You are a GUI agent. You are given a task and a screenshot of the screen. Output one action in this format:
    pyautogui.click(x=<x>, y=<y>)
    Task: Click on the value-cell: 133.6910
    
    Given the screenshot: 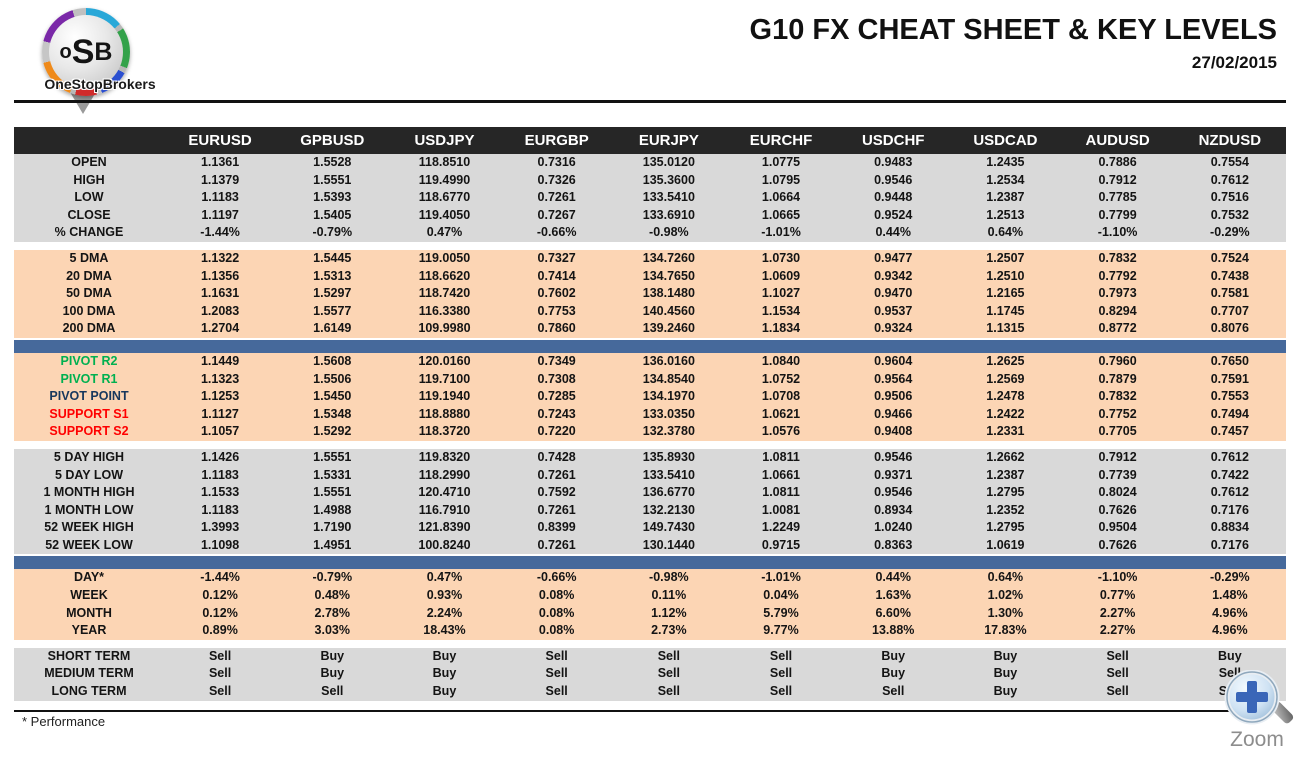 What is the action you would take?
    pyautogui.click(x=668, y=215)
    